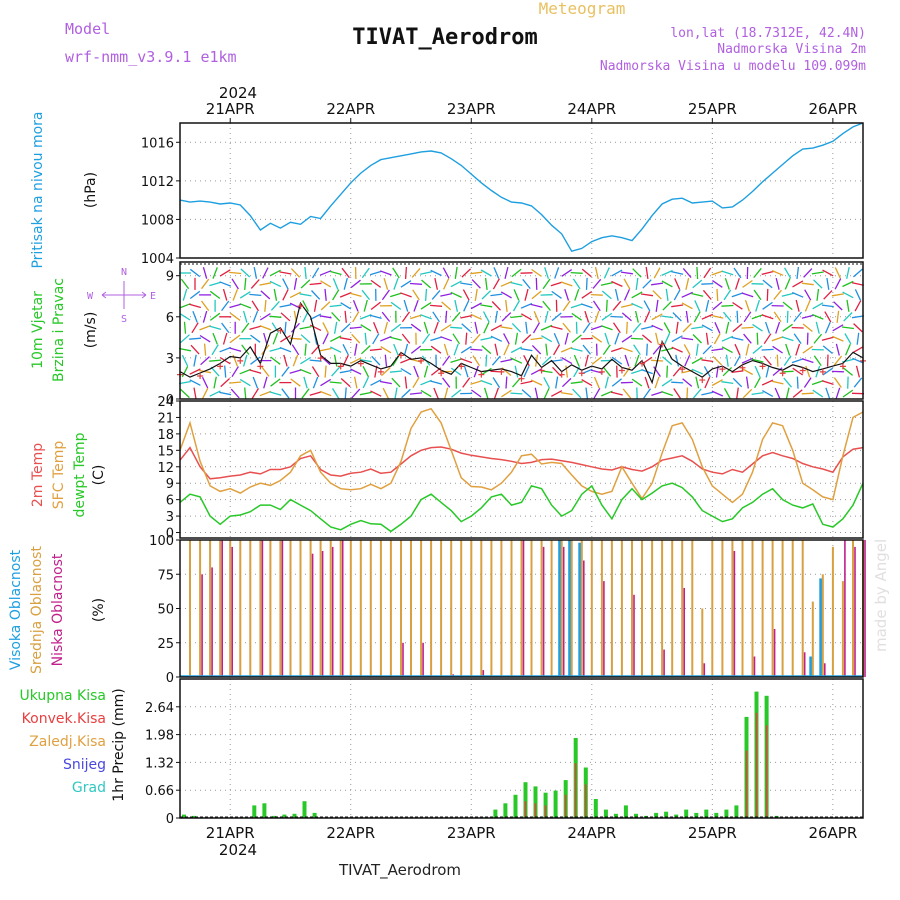  What do you see at coordinates (58, 609) in the screenshot?
I see `low-cloud-ylabel: Niska Oblacnost` at bounding box center [58, 609].